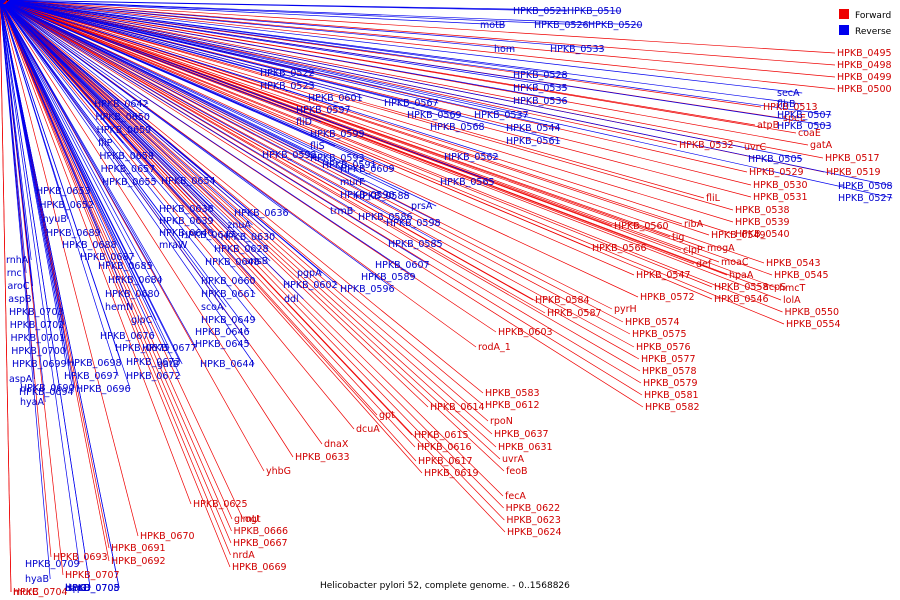 The width and height of the screenshot is (900, 600). What do you see at coordinates (738, 235) in the screenshot?
I see `forward-gene-label: HPKB_0549` at bounding box center [738, 235].